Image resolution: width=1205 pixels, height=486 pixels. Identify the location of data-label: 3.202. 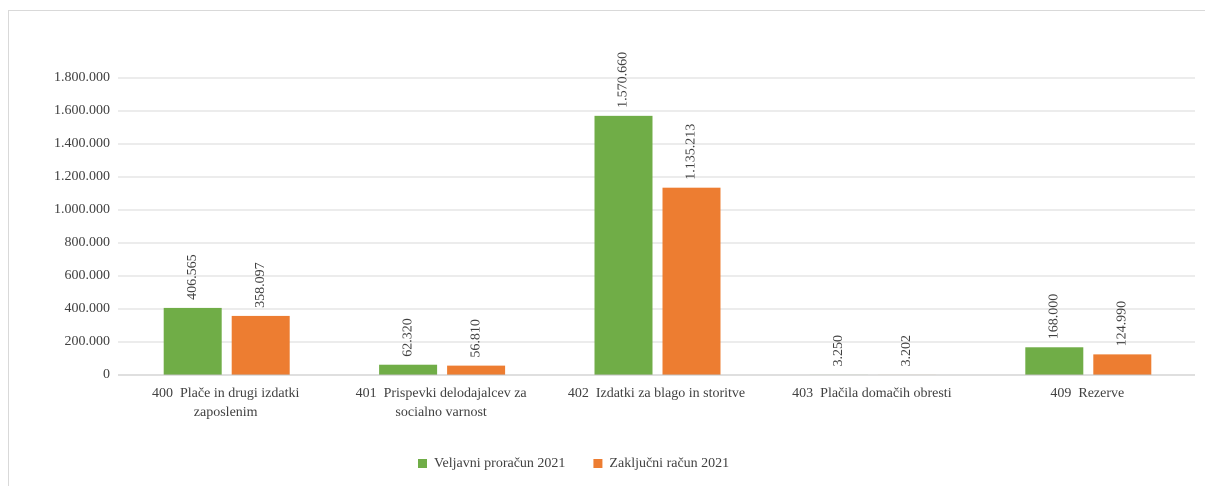
(906, 351).